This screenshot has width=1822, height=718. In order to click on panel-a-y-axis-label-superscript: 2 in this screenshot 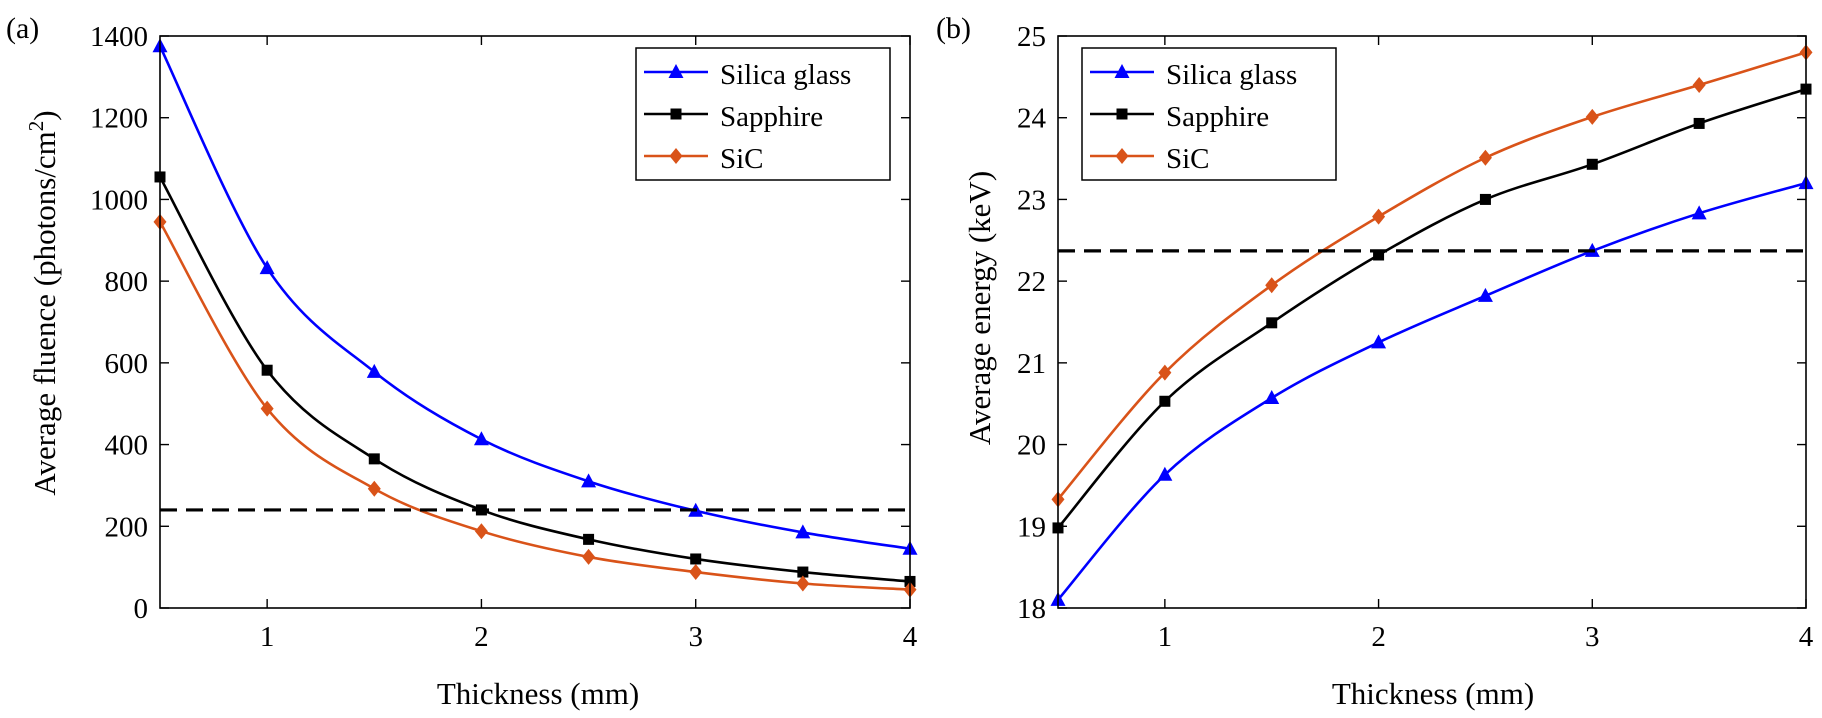, I will do `click(36, 126)`.